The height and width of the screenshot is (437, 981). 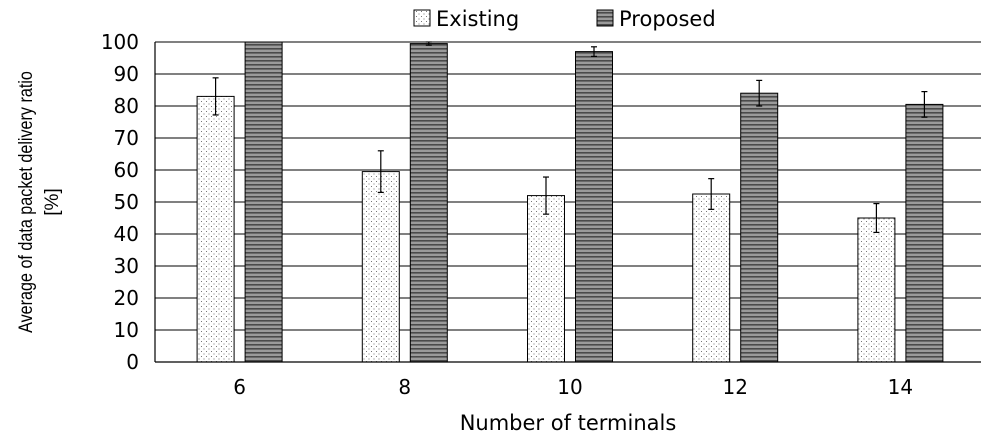 I want to click on y-tick-label: 40, so click(x=126, y=234).